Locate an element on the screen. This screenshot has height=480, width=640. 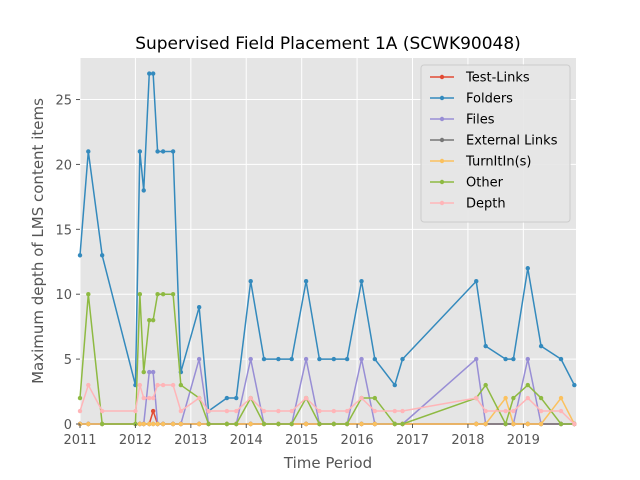
legend-entry: Other is located at coordinates (485, 183).